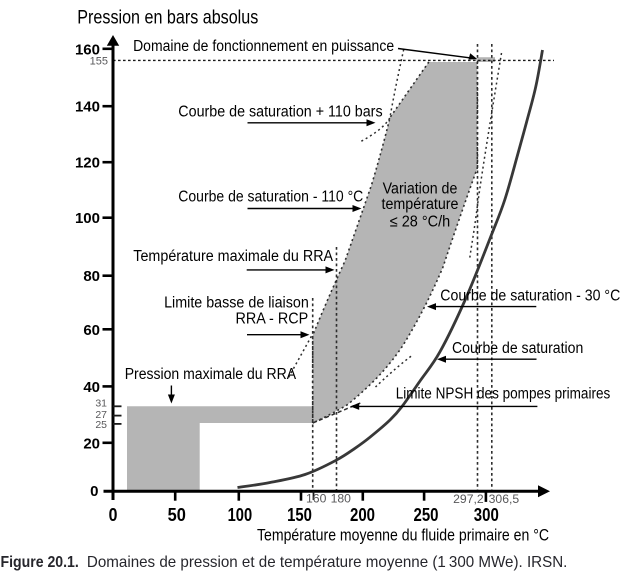  Describe the element at coordinates (233, 256) in the screenshot. I see `svg-text: Température maximale du RRA` at that location.